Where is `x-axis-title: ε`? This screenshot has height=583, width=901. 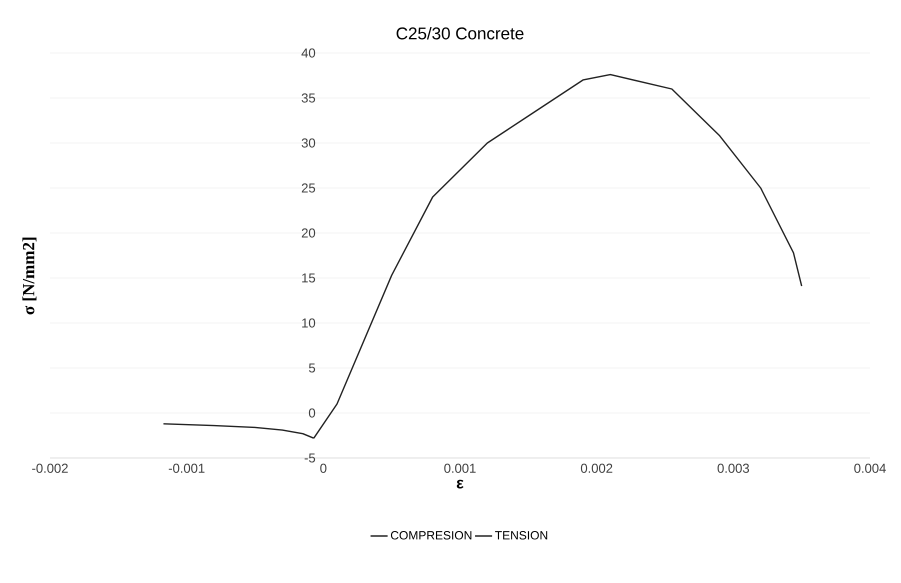 x-axis-title: ε is located at coordinates (460, 484).